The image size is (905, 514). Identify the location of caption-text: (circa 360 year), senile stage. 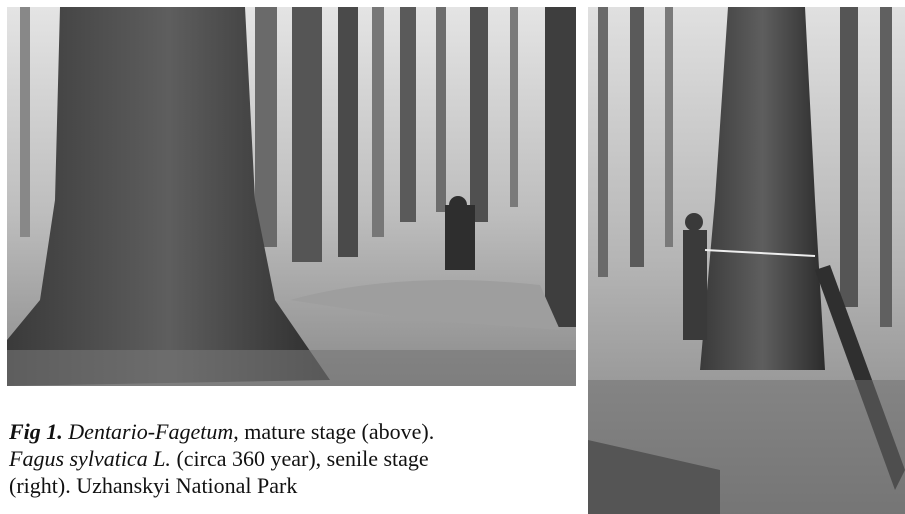
(302, 458).